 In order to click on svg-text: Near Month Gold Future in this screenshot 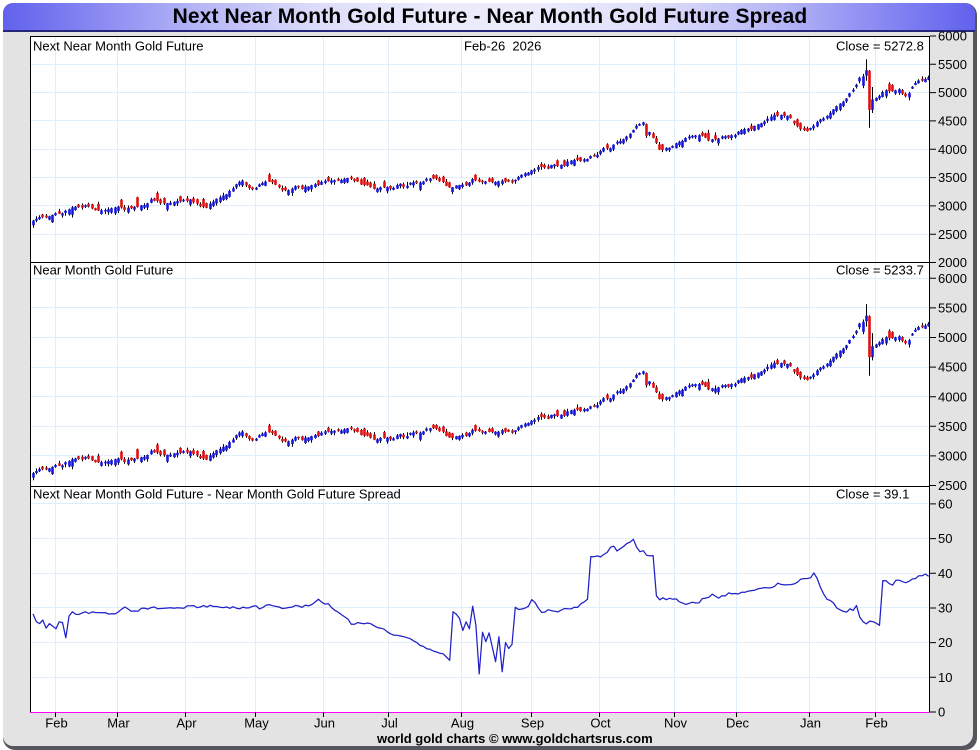, I will do `click(103, 270)`.